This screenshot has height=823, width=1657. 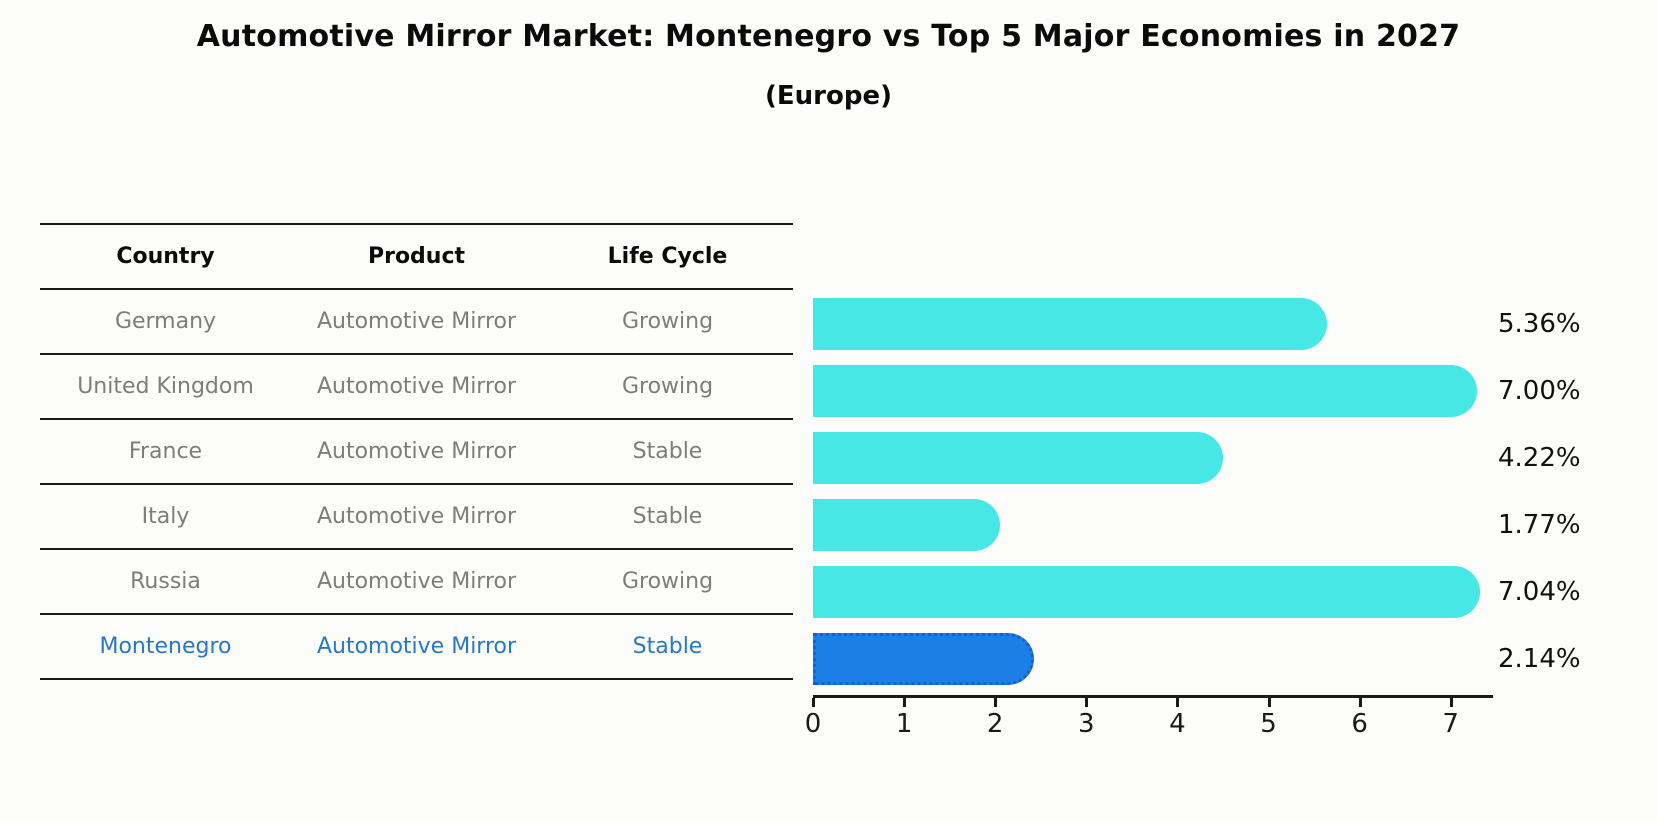 I want to click on cell-country: France, so click(x=165, y=451).